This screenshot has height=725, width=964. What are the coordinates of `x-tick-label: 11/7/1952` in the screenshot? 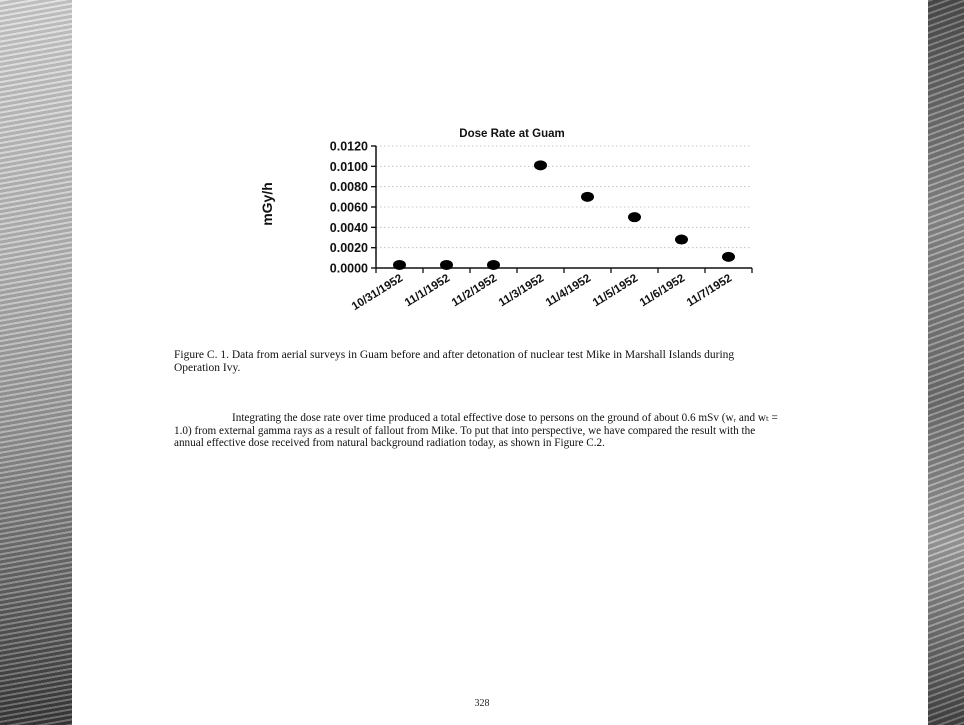 It's located at (709, 290).